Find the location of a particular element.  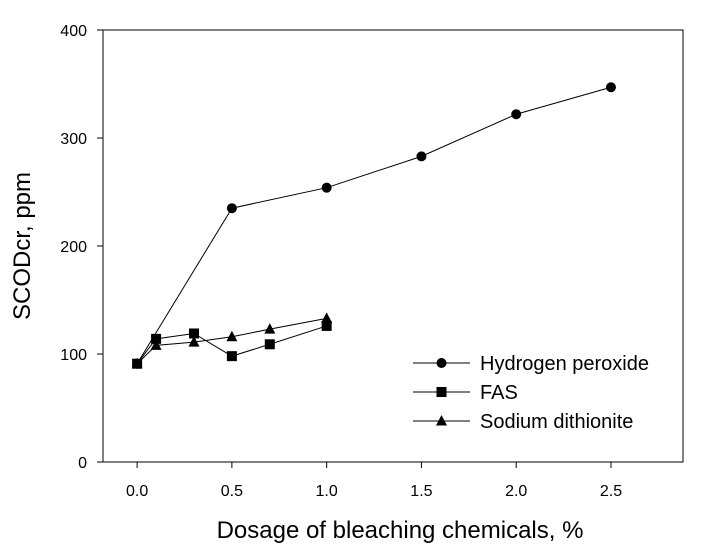

y-tick-label: 400 is located at coordinates (73, 31).